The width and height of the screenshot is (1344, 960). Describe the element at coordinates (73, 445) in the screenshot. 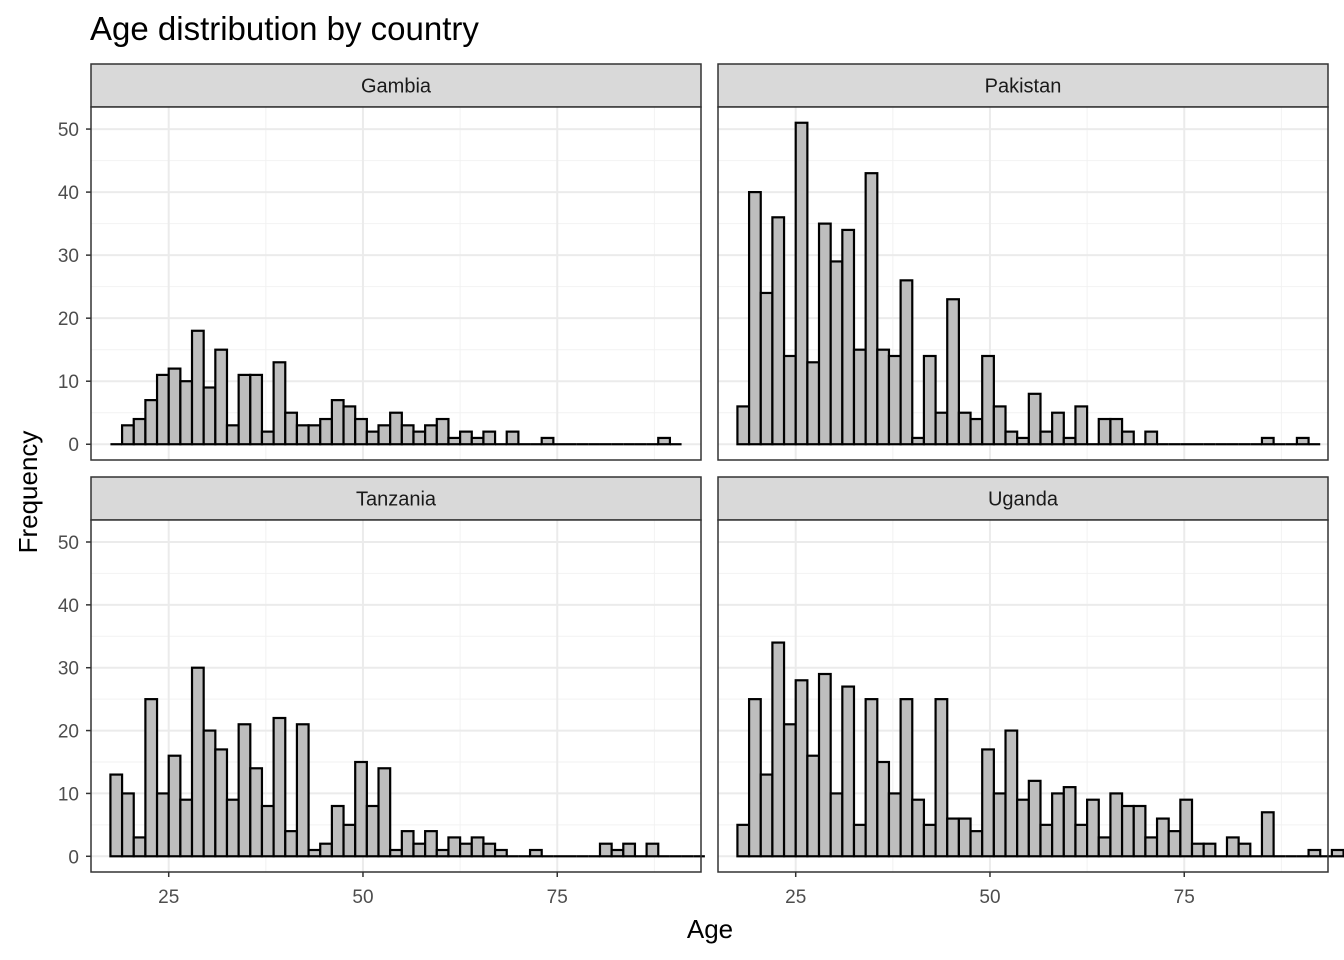

I see `y-tick-label: 0` at that location.